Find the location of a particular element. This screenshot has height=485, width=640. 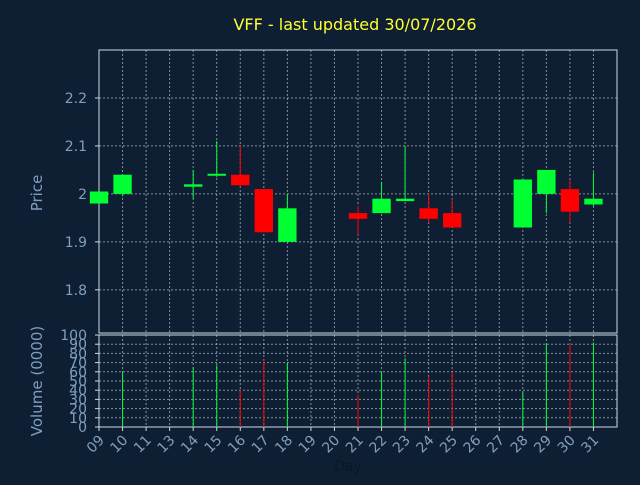

x-axis-label: Day is located at coordinates (348, 467).